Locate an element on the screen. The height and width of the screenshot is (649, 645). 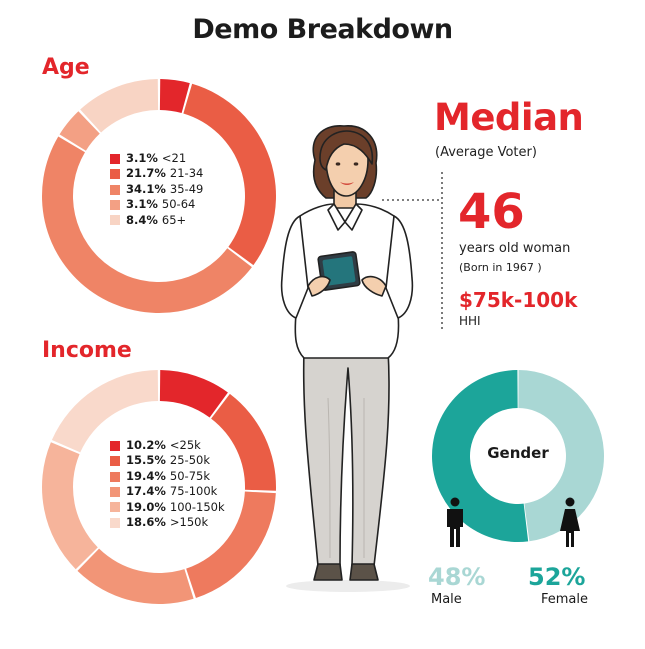
legend-item: 21.7% 21-34 is located at coordinates (156, 173).